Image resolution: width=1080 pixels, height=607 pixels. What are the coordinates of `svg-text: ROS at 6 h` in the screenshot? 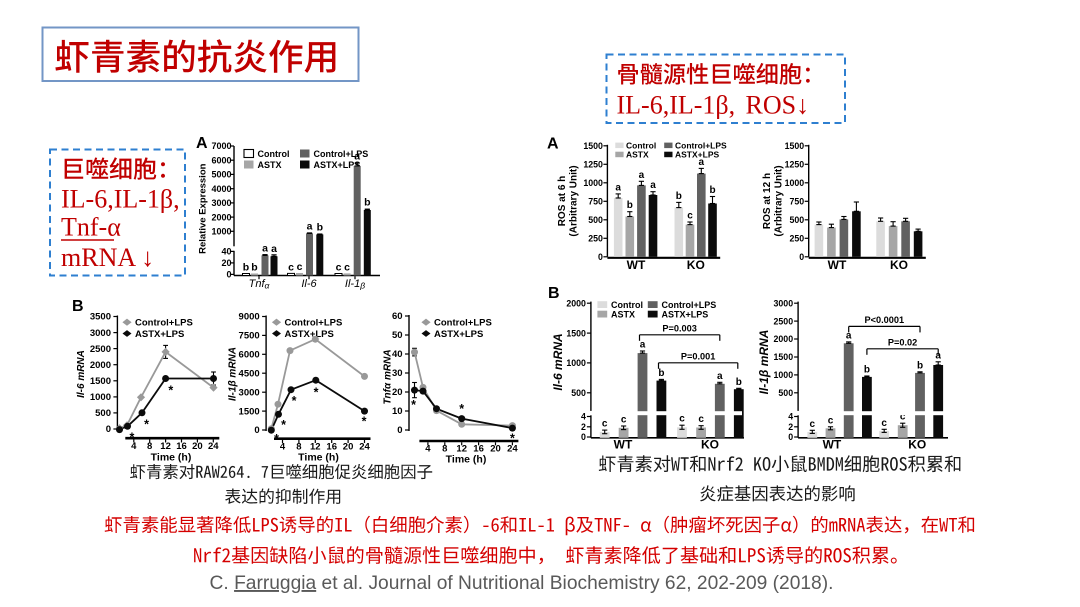 It's located at (562, 201).